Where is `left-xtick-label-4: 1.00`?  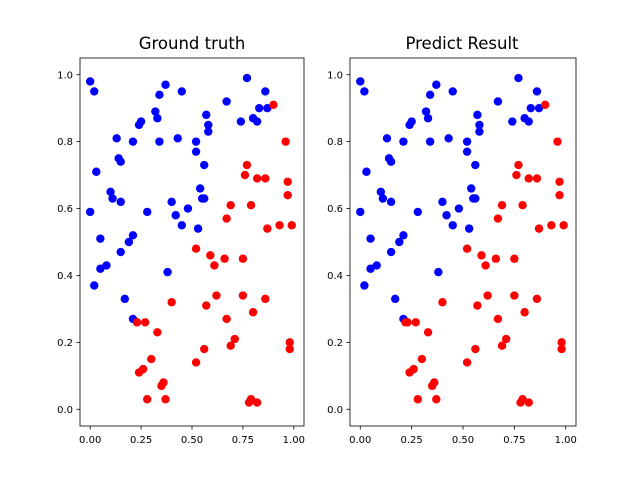 left-xtick-label-4: 1.00 is located at coordinates (294, 440).